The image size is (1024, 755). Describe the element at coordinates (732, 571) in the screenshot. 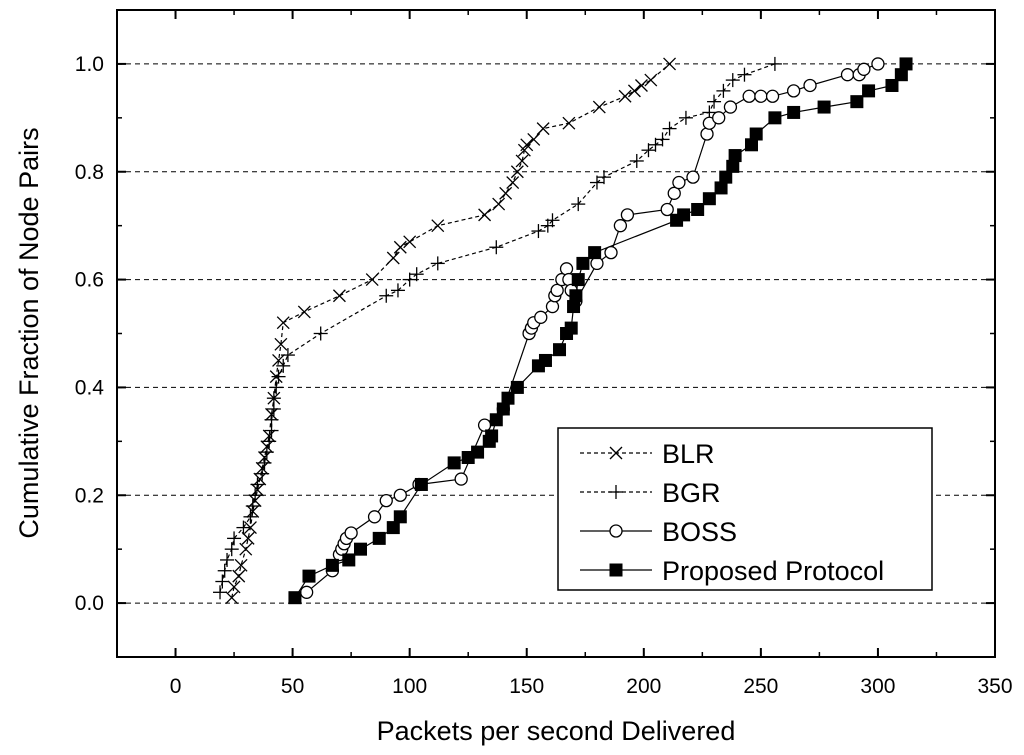

I see `legend-item-proposed-protocol: Proposed Protocol` at that location.